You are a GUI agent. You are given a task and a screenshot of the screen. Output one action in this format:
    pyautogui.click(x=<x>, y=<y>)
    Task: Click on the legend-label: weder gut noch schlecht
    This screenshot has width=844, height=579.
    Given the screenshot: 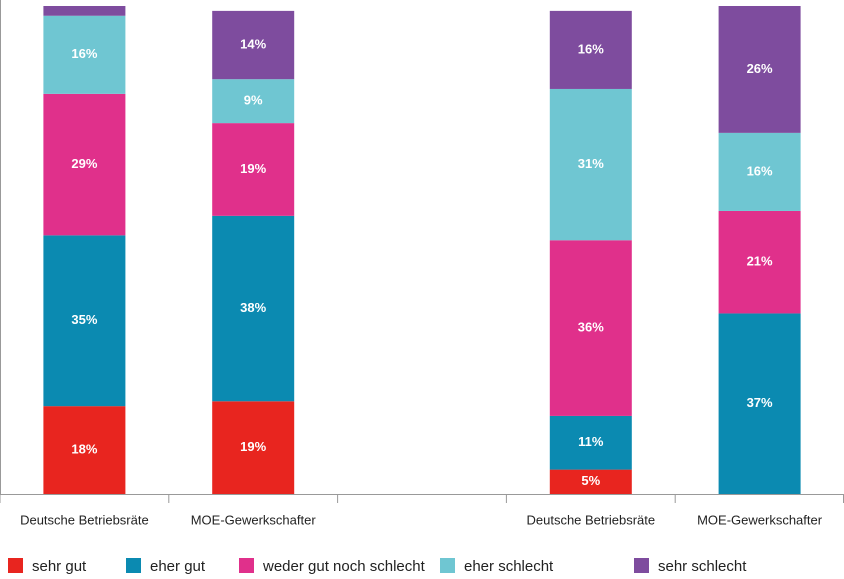 What is the action you would take?
    pyautogui.click(x=344, y=566)
    